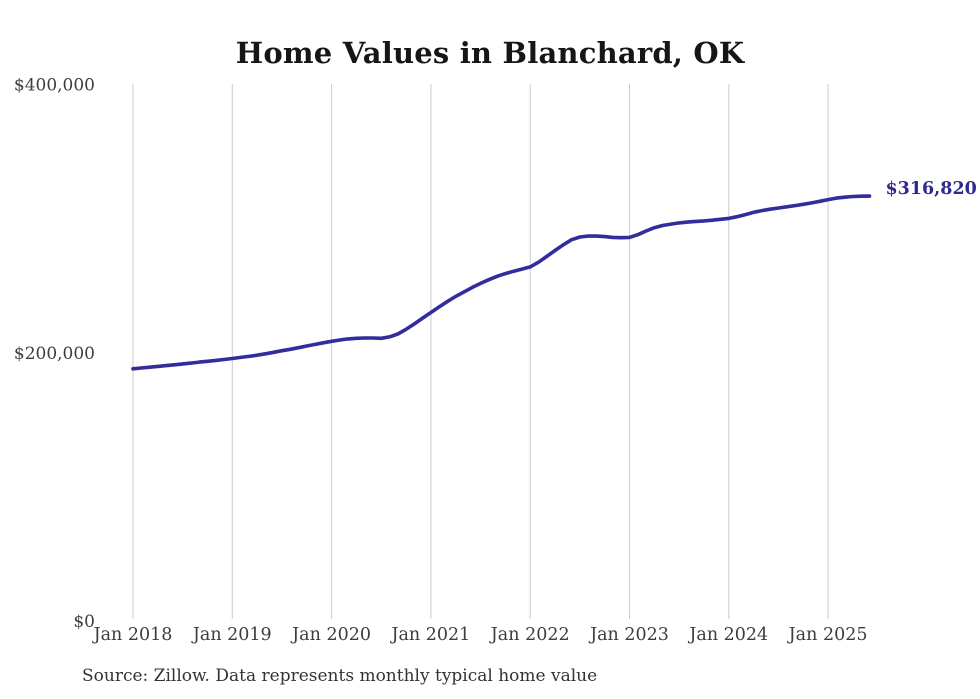 This screenshot has height=699, width=980. Describe the element at coordinates (827, 635) in the screenshot. I see `x-tick-label: Jan 2025` at that location.